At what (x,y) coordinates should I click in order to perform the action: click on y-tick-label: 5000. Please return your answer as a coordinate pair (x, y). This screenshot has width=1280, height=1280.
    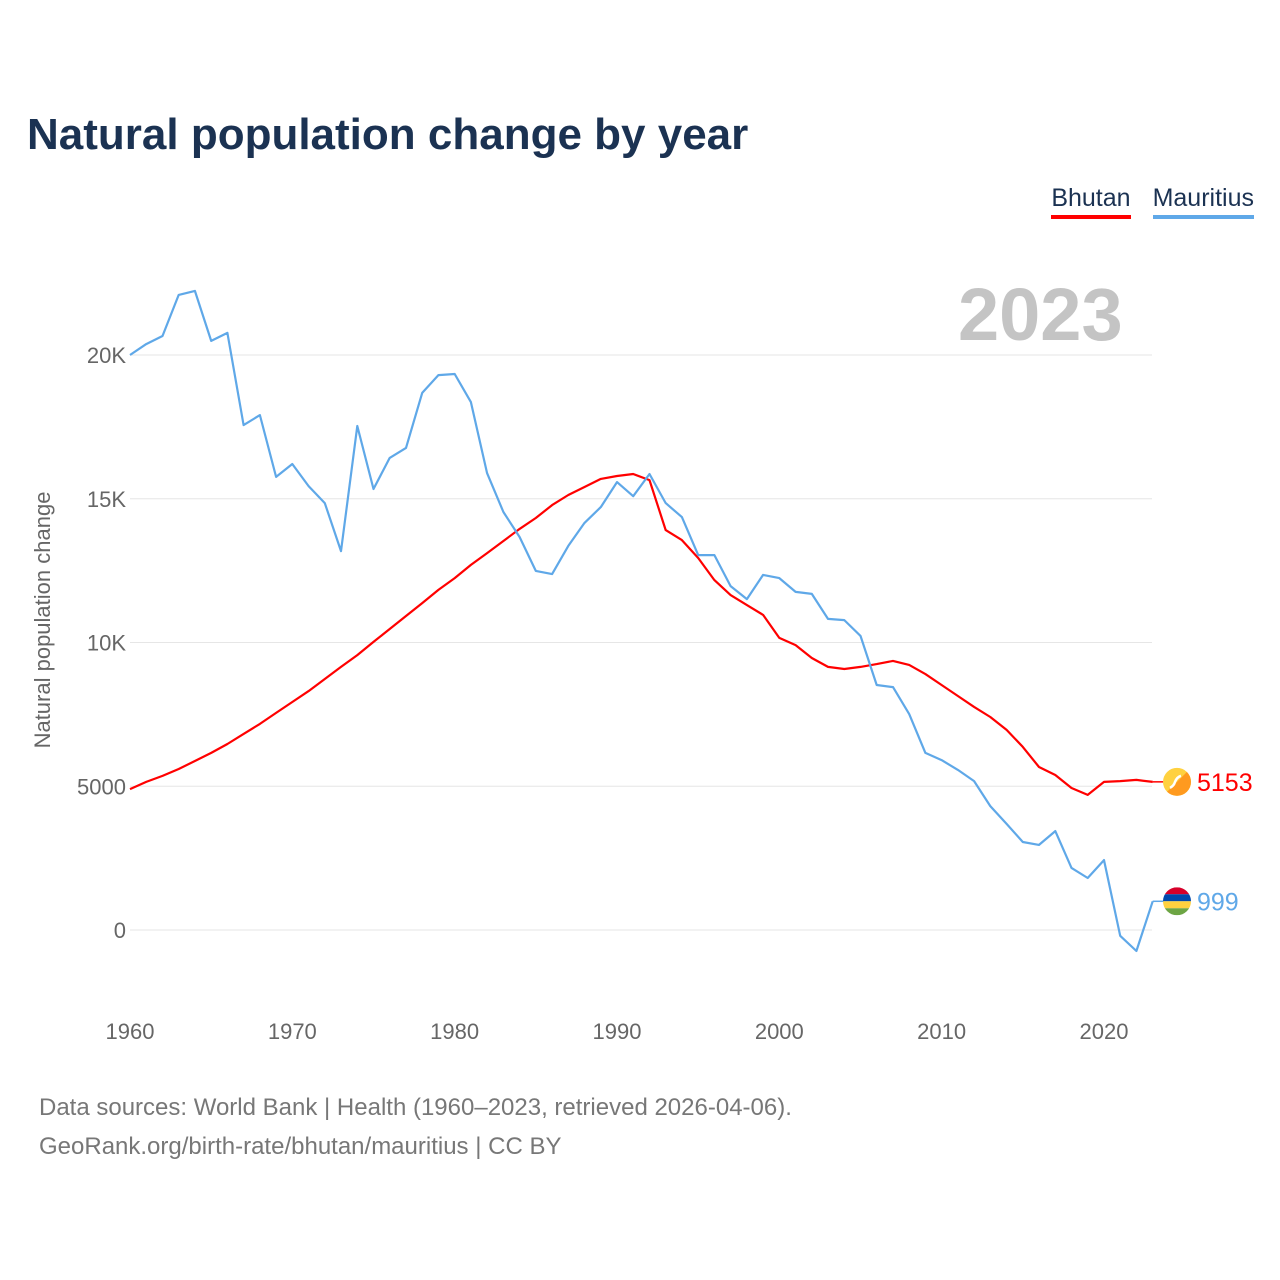
    Looking at the image, I should click on (101, 786).